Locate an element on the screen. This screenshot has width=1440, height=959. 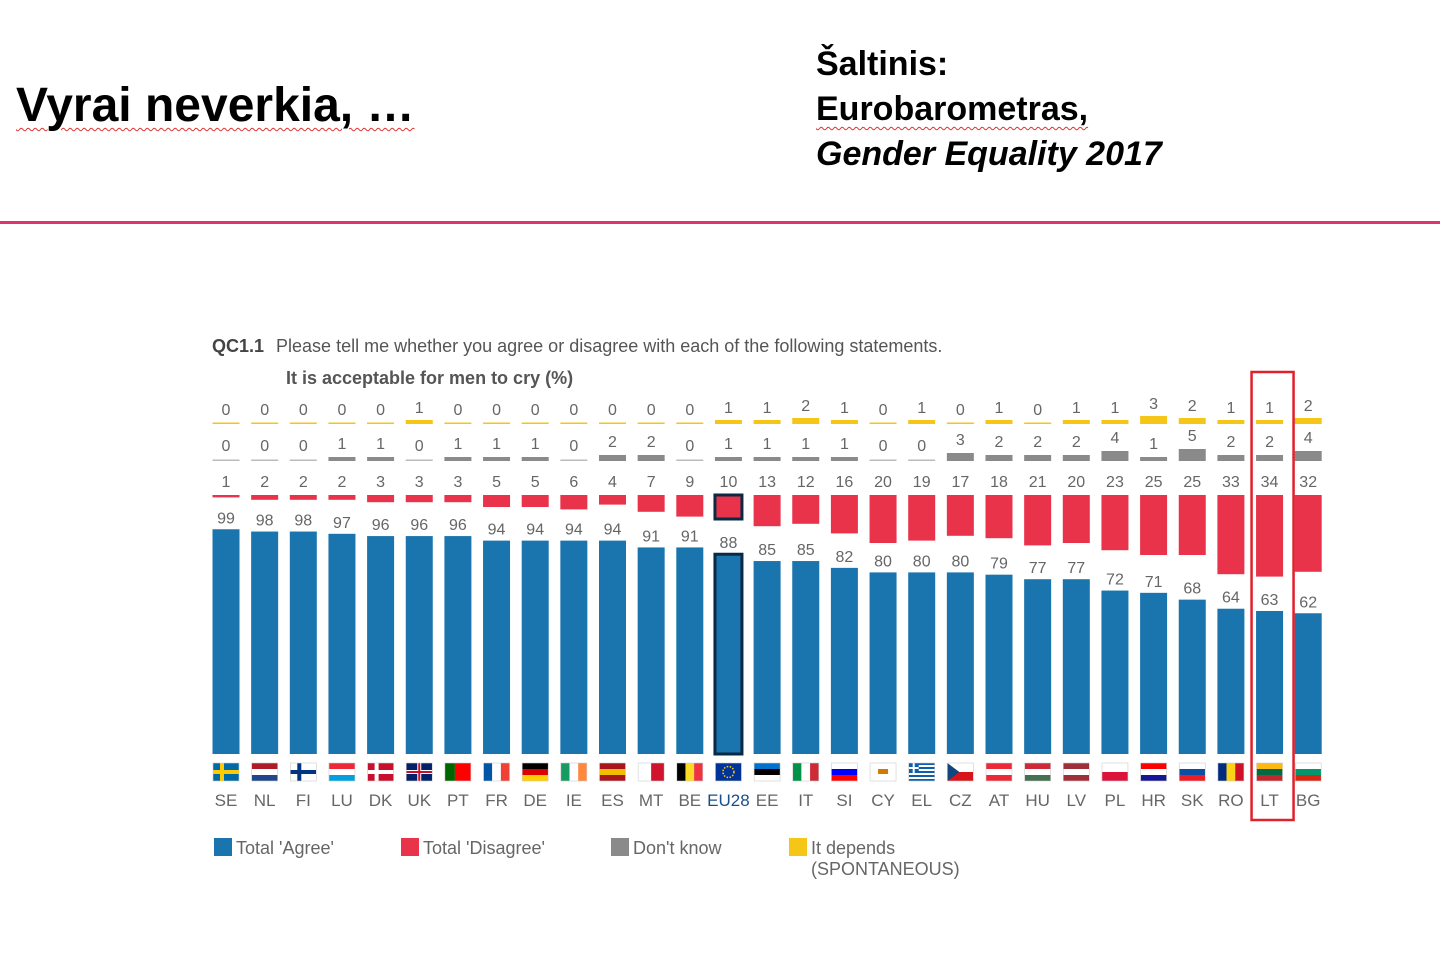
label-disagree-fi: 2 is located at coordinates (303, 482).